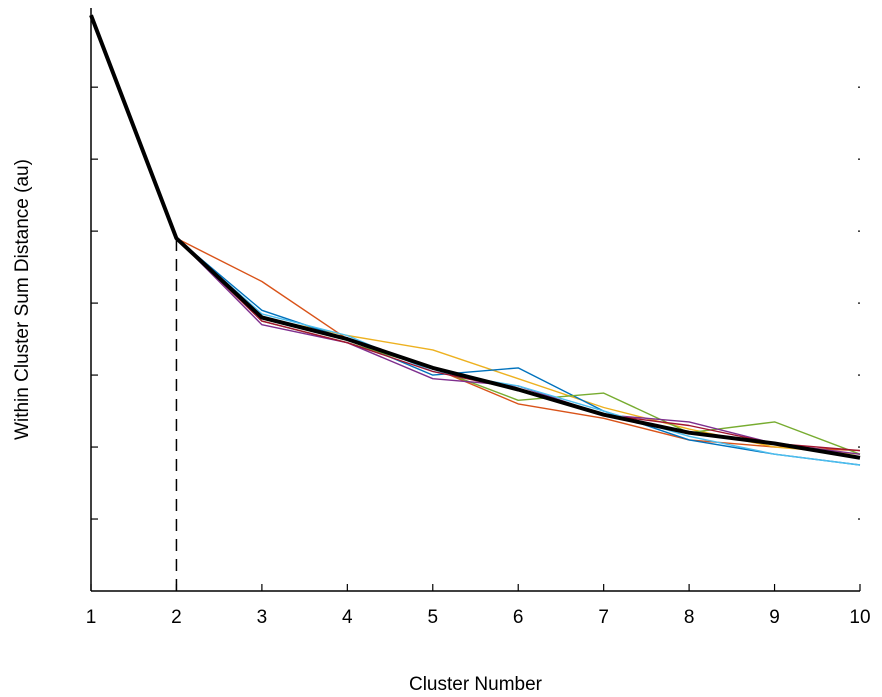  What do you see at coordinates (176, 617) in the screenshot?
I see `x-tick-label: 2` at bounding box center [176, 617].